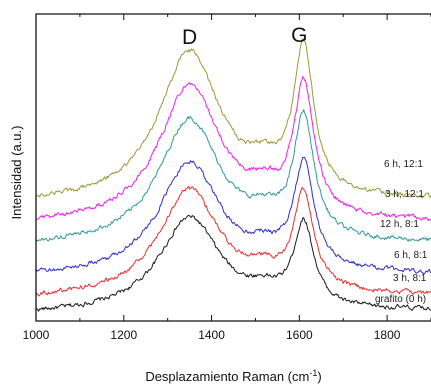  What do you see at coordinates (36, 335) in the screenshot?
I see `x-tick-label: 1000` at bounding box center [36, 335].